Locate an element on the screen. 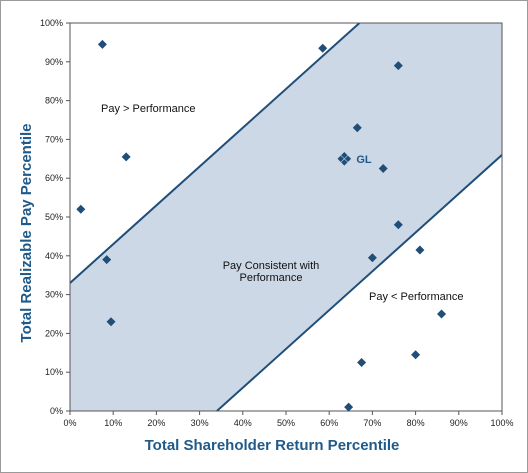 The height and width of the screenshot is (473, 528). x-tick-label: 40% is located at coordinates (243, 423).